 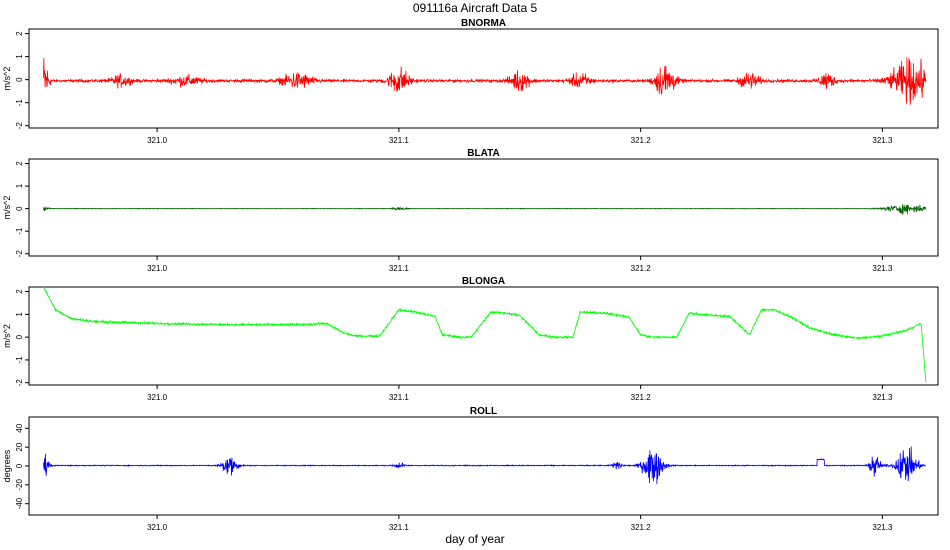 What do you see at coordinates (475, 8) in the screenshot?
I see `figure-title: 091116a Aircraft Data 5` at bounding box center [475, 8].